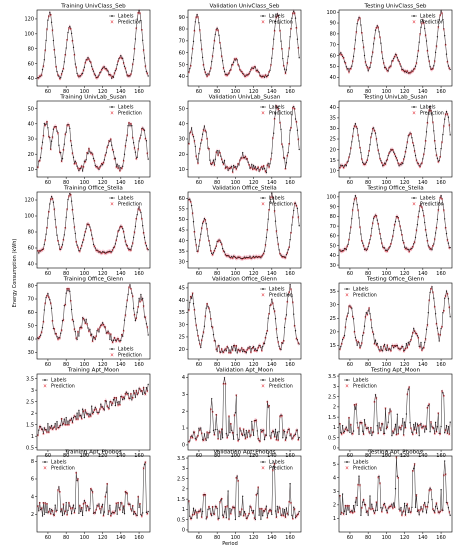 Image resolution: width=456 pixels, height=550 pixels. I want to click on x-tick-label: 140, so click(272, 92).